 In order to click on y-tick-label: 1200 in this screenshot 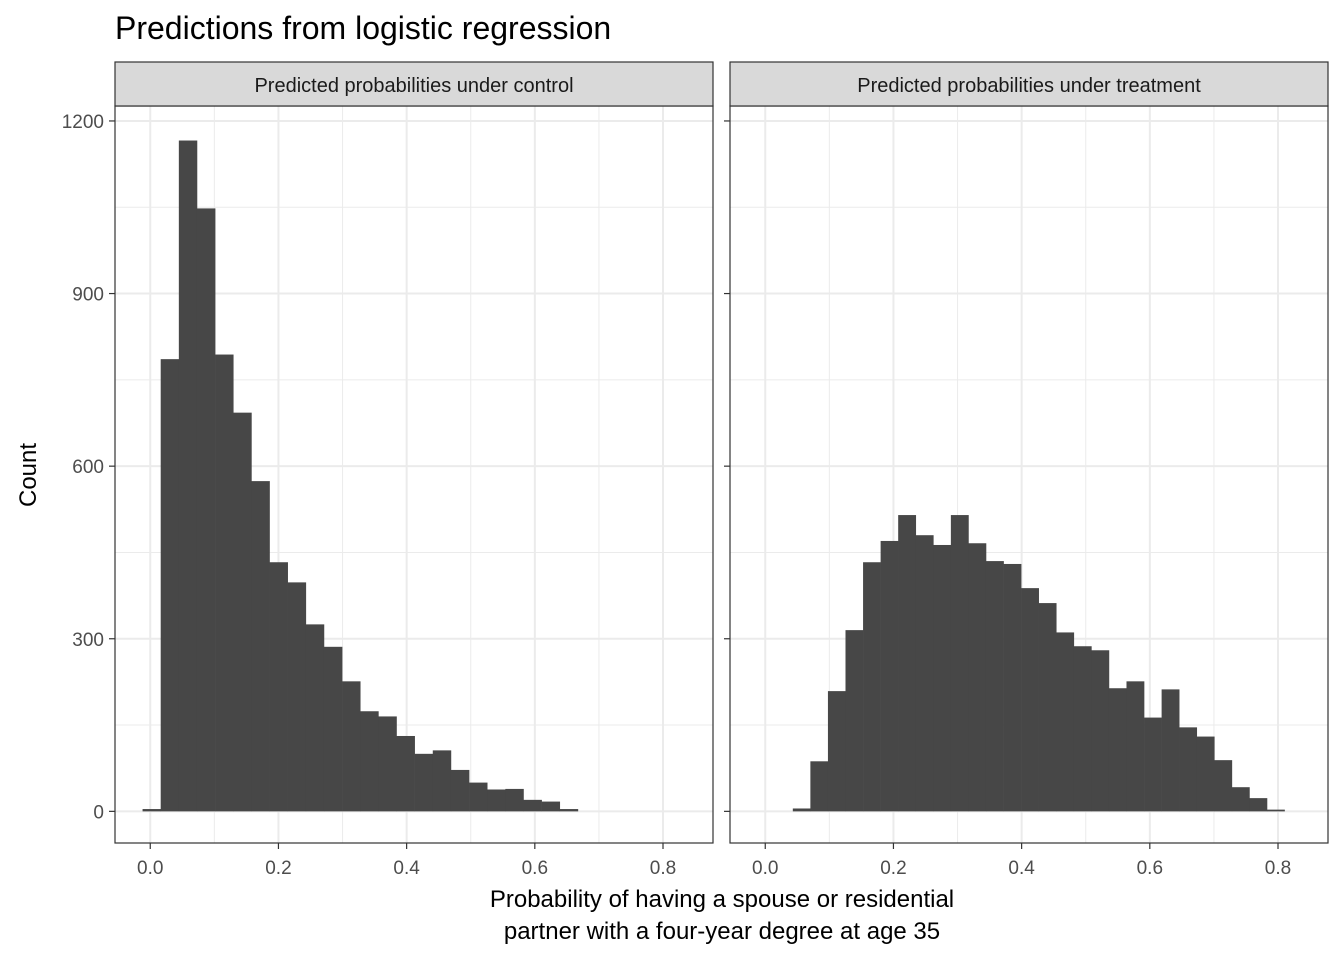, I will do `click(83, 122)`.